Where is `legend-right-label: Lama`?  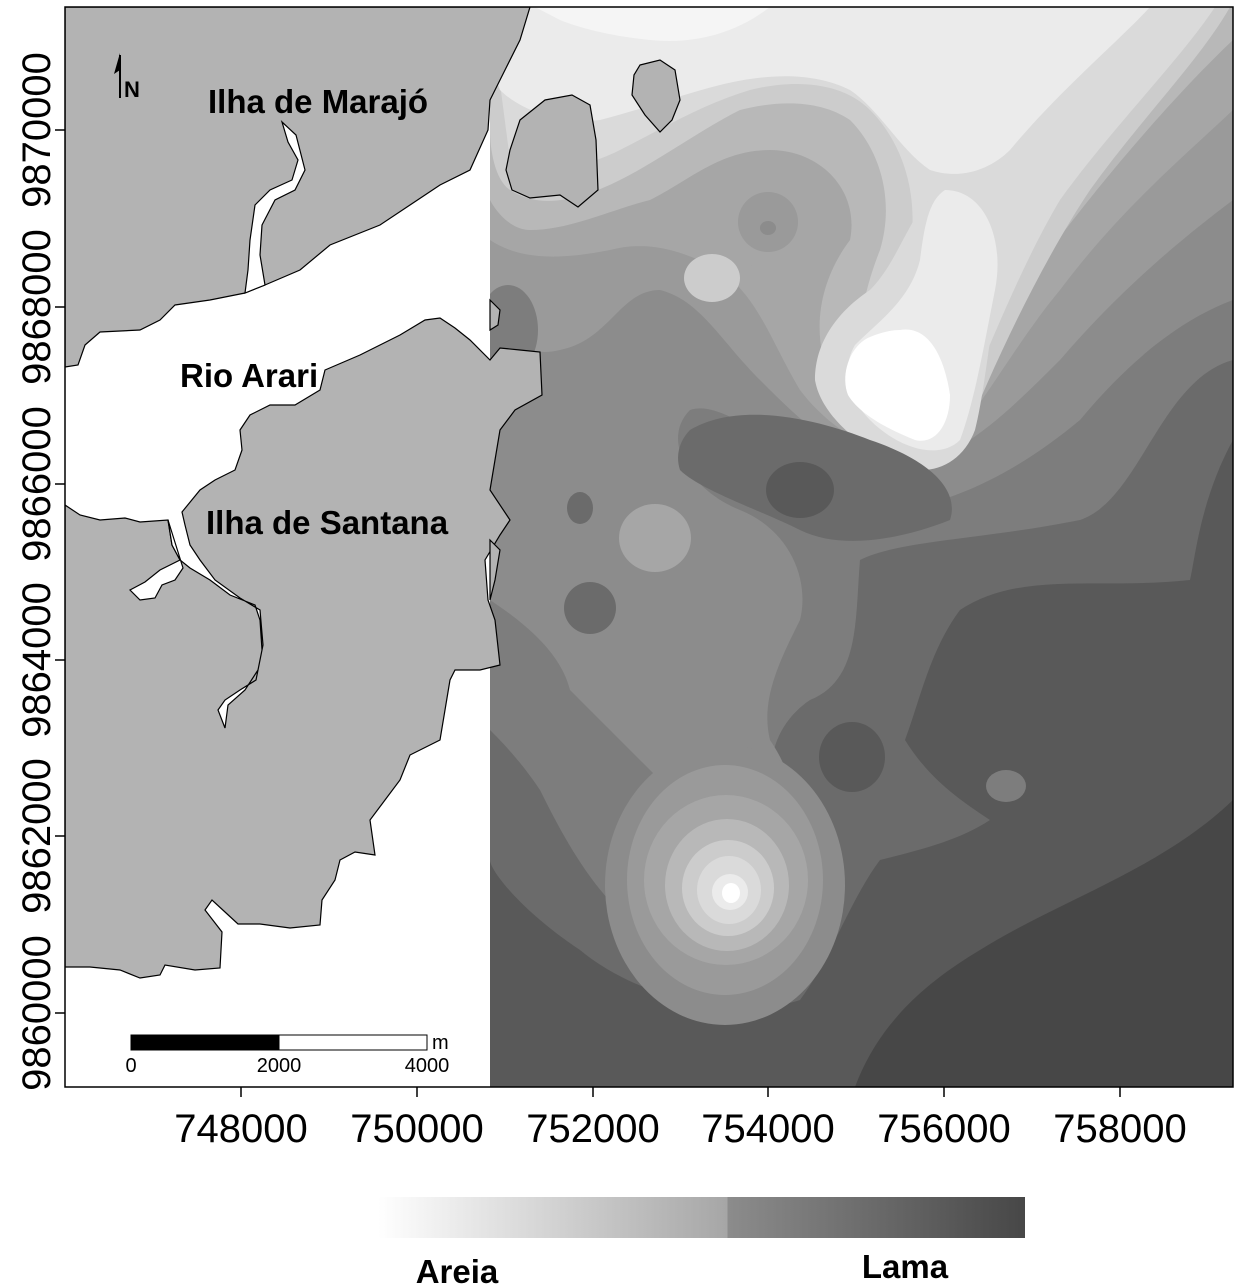
legend-right-label: Lama is located at coordinates (905, 1266).